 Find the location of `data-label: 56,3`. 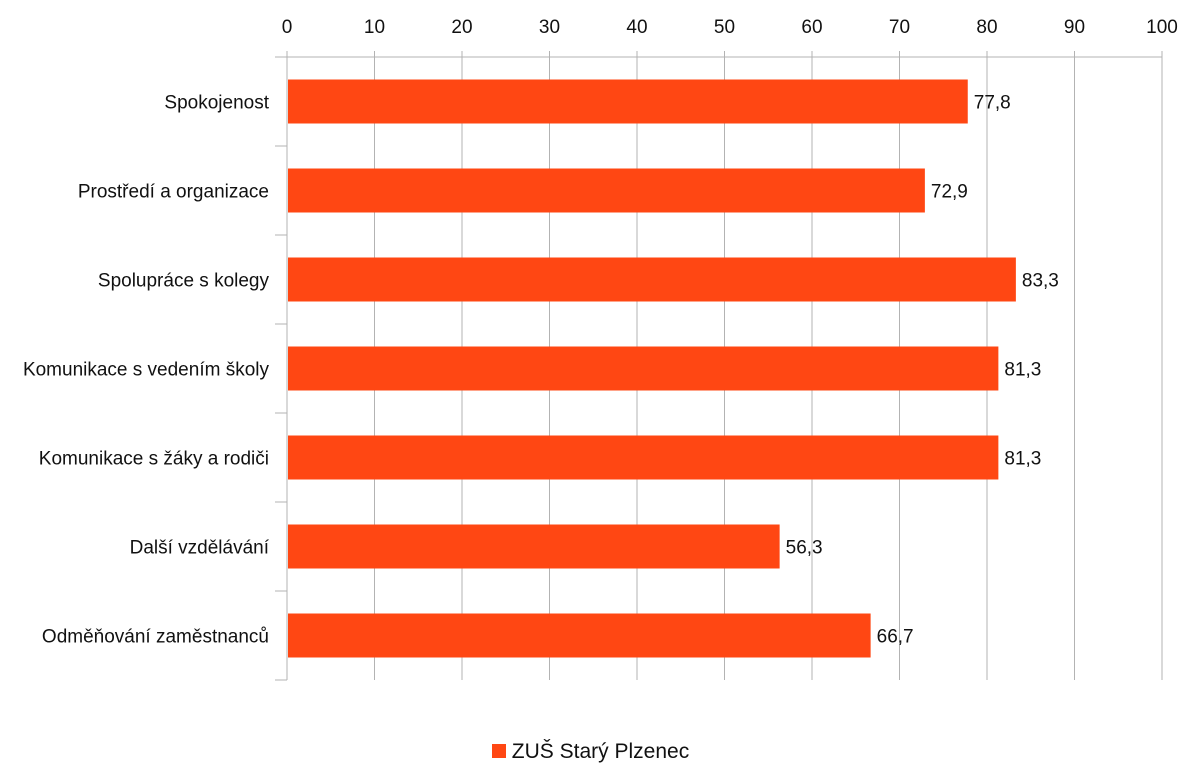

data-label: 56,3 is located at coordinates (804, 548).